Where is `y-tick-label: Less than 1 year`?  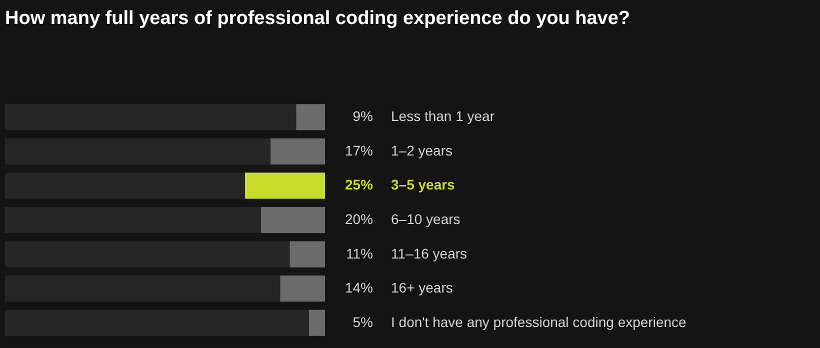
y-tick-label: Less than 1 year is located at coordinates (443, 116).